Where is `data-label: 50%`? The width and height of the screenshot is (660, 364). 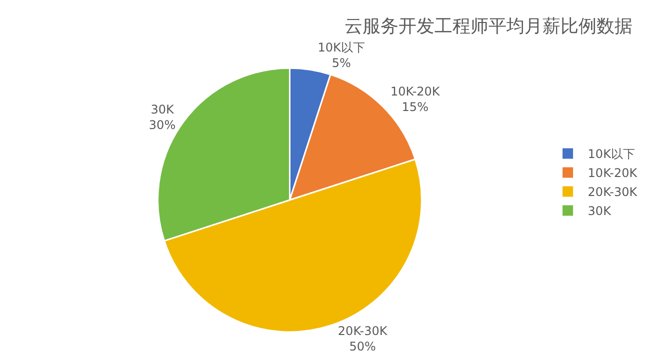 data-label: 50% is located at coordinates (362, 347).